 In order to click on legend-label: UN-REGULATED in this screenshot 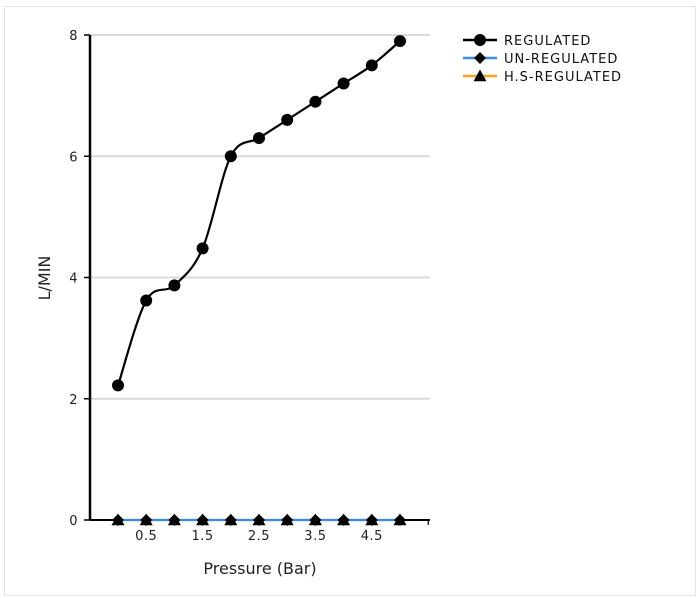, I will do `click(561, 59)`.